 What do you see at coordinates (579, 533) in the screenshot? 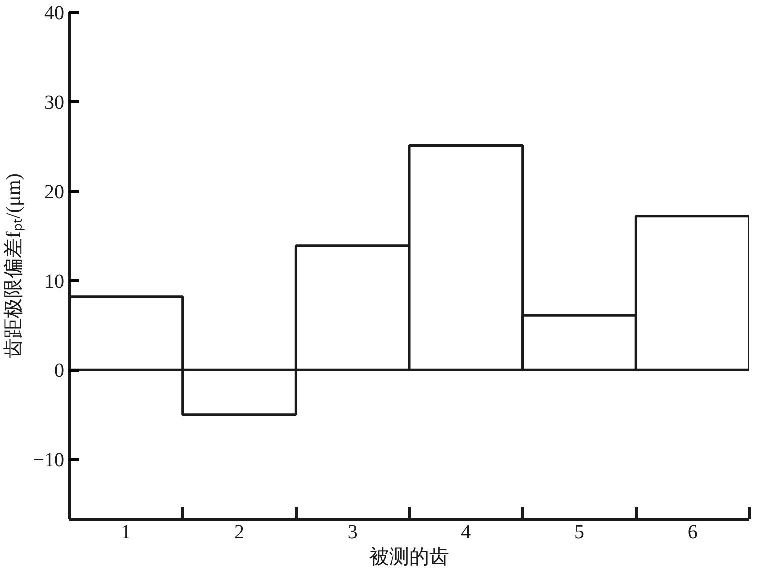
I see `x-tick-label: 5` at bounding box center [579, 533].